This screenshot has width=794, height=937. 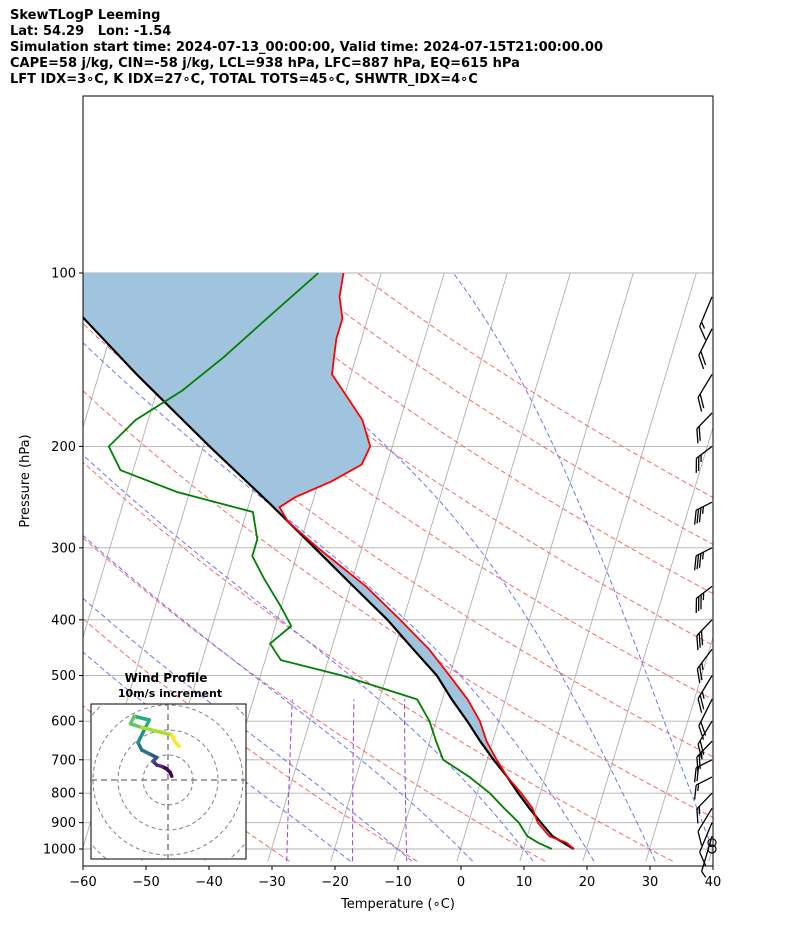 What do you see at coordinates (63, 794) in the screenshot?
I see `y-tick-label: 800` at bounding box center [63, 794].